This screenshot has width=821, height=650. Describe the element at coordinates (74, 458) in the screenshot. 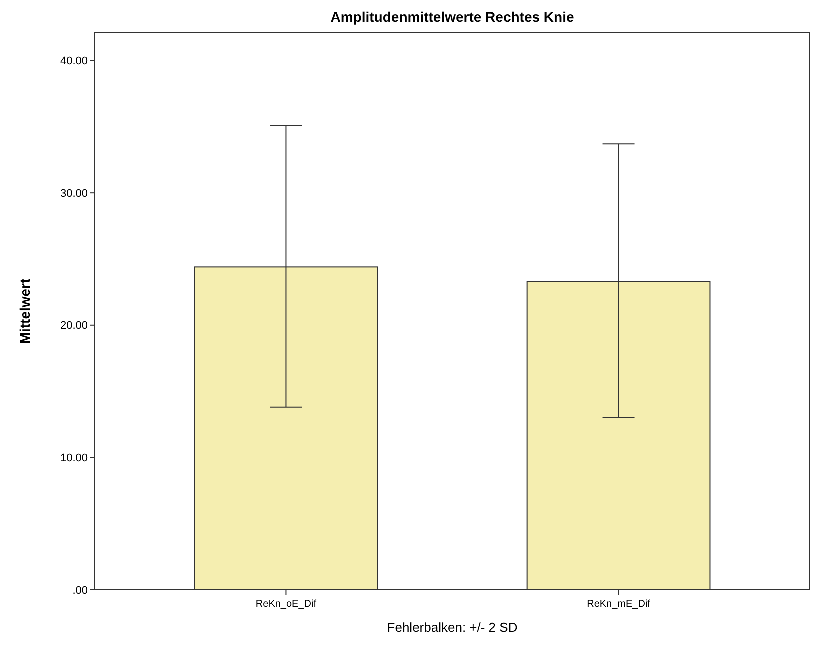

I see `y-tick-label: 10.00` at that location.